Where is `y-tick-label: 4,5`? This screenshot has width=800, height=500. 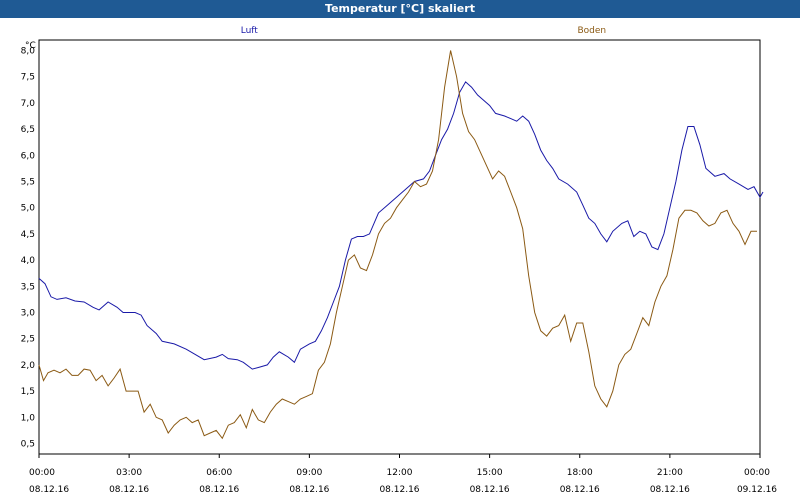
y-tick-label: 4,5 is located at coordinates (28, 235).